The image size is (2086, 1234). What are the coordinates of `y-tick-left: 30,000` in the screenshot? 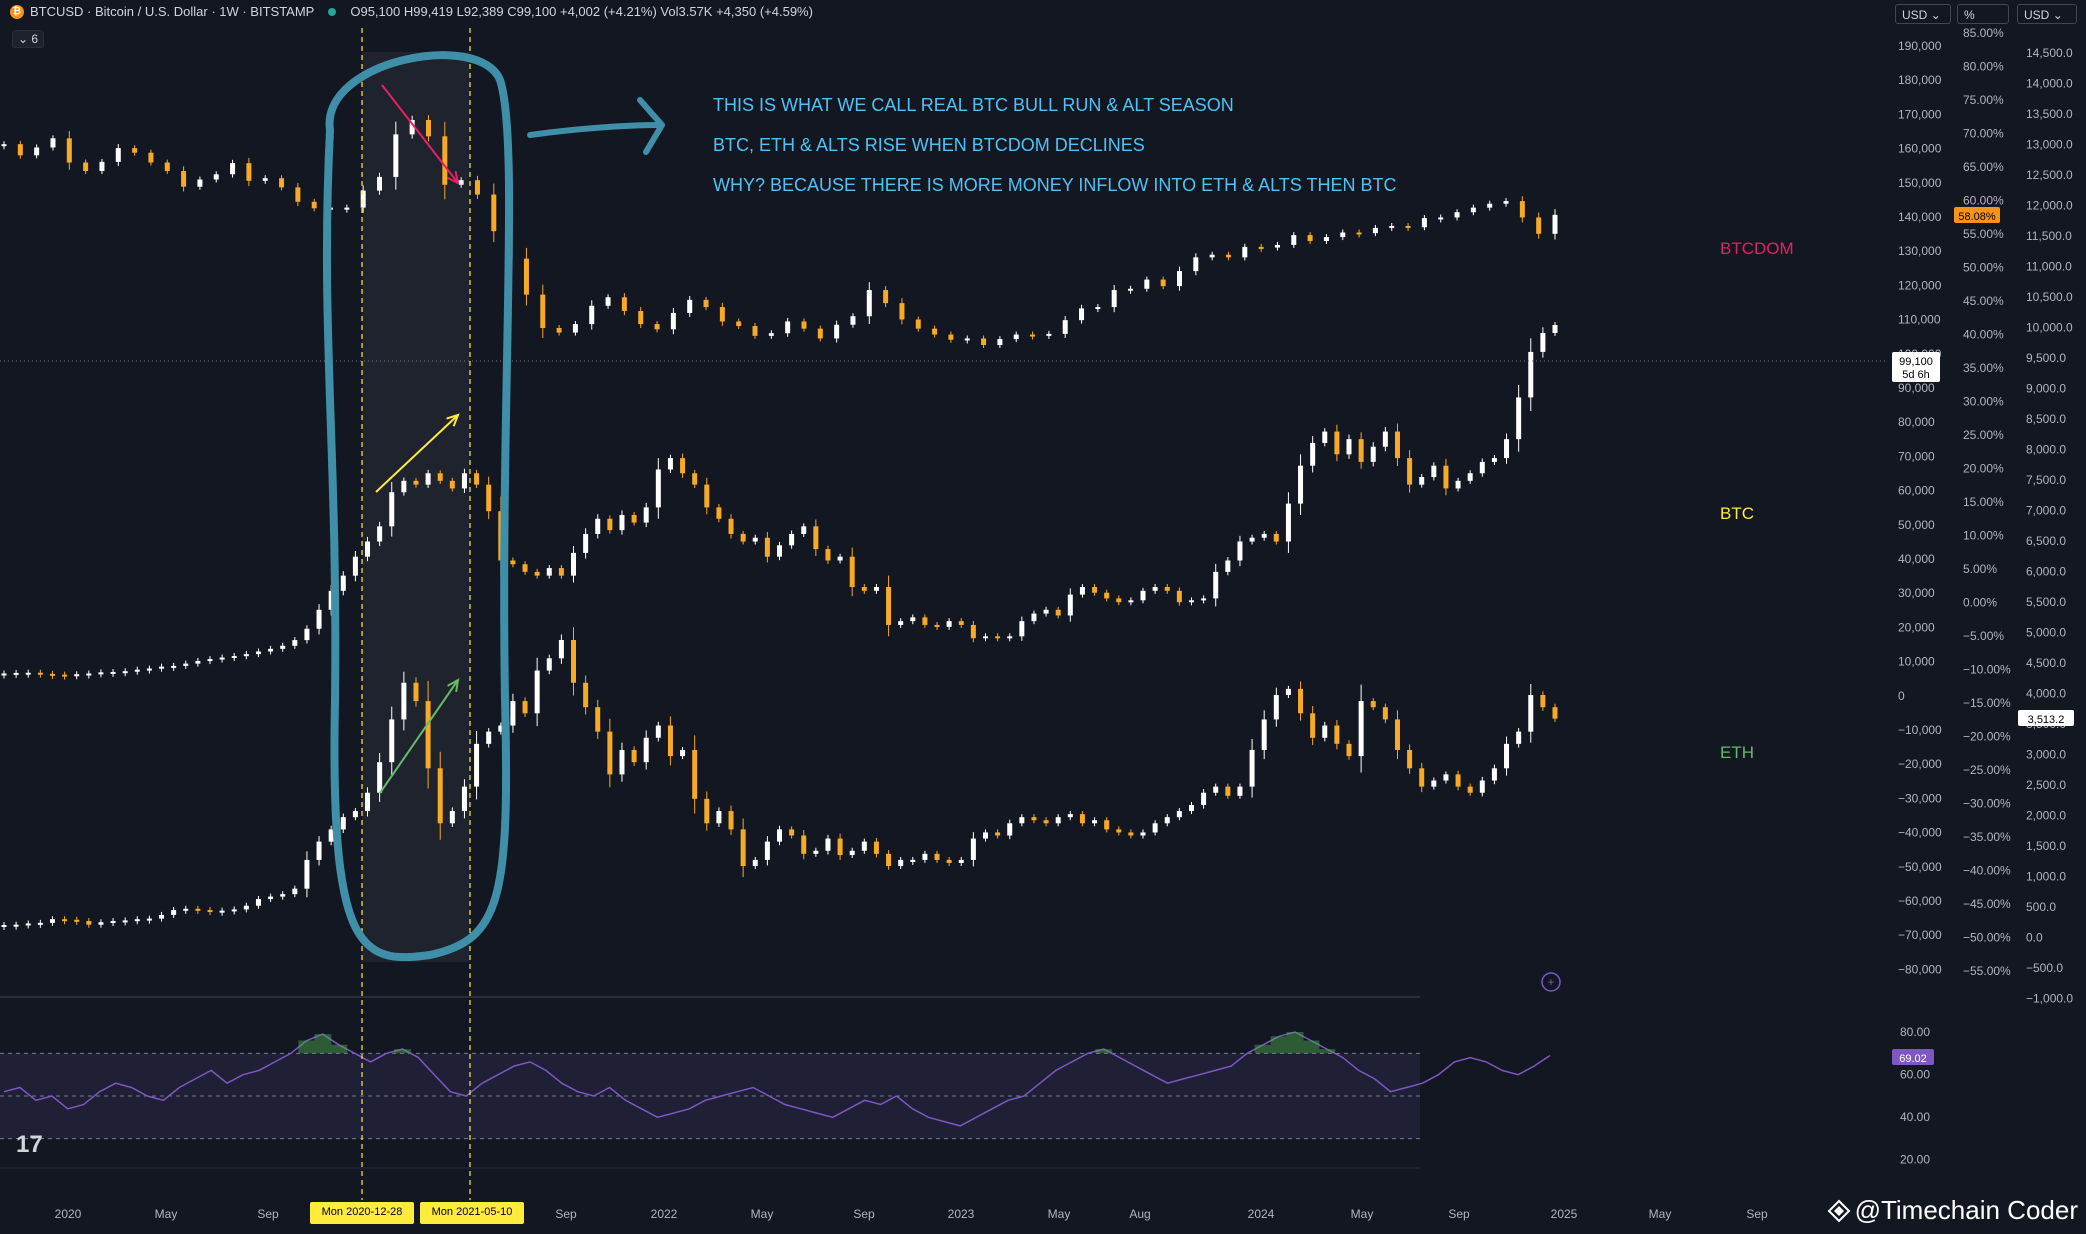 It's located at (1916, 593).